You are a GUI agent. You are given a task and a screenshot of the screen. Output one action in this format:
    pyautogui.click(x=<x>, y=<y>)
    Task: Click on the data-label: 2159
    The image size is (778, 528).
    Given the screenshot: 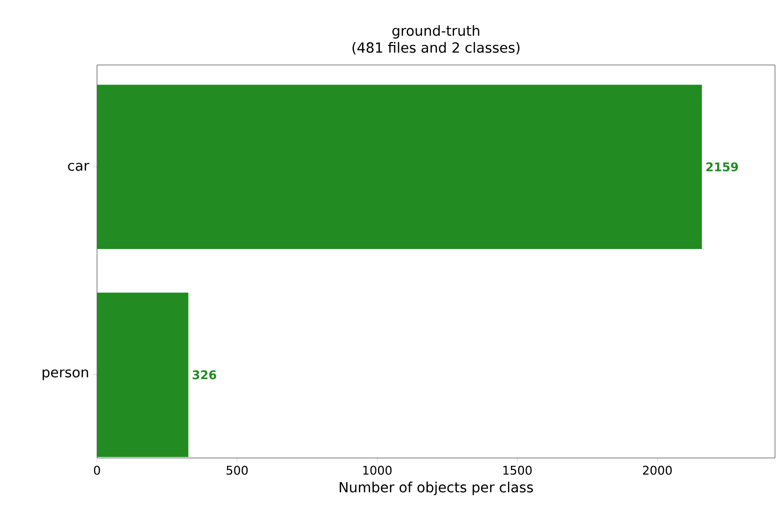 What is the action you would take?
    pyautogui.click(x=722, y=167)
    